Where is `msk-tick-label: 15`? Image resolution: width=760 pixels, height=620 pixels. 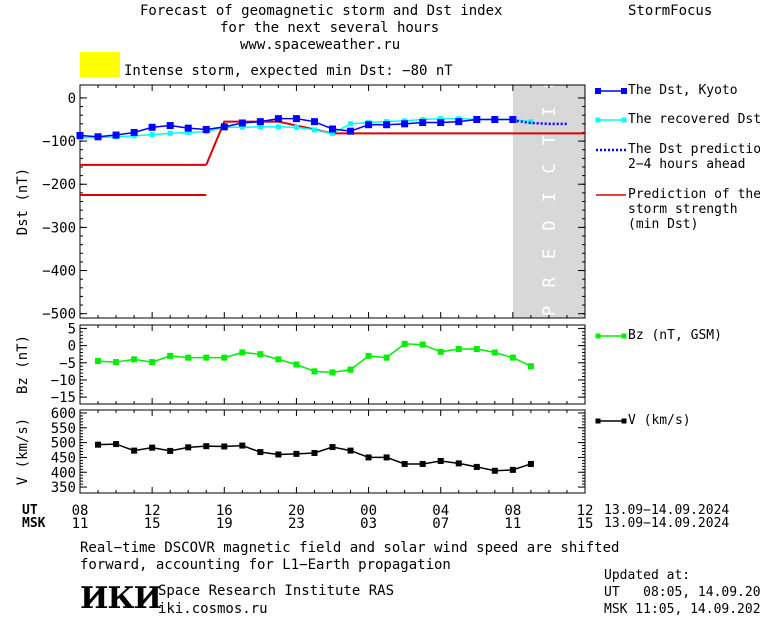 msk-tick-label: 15 is located at coordinates (152, 524).